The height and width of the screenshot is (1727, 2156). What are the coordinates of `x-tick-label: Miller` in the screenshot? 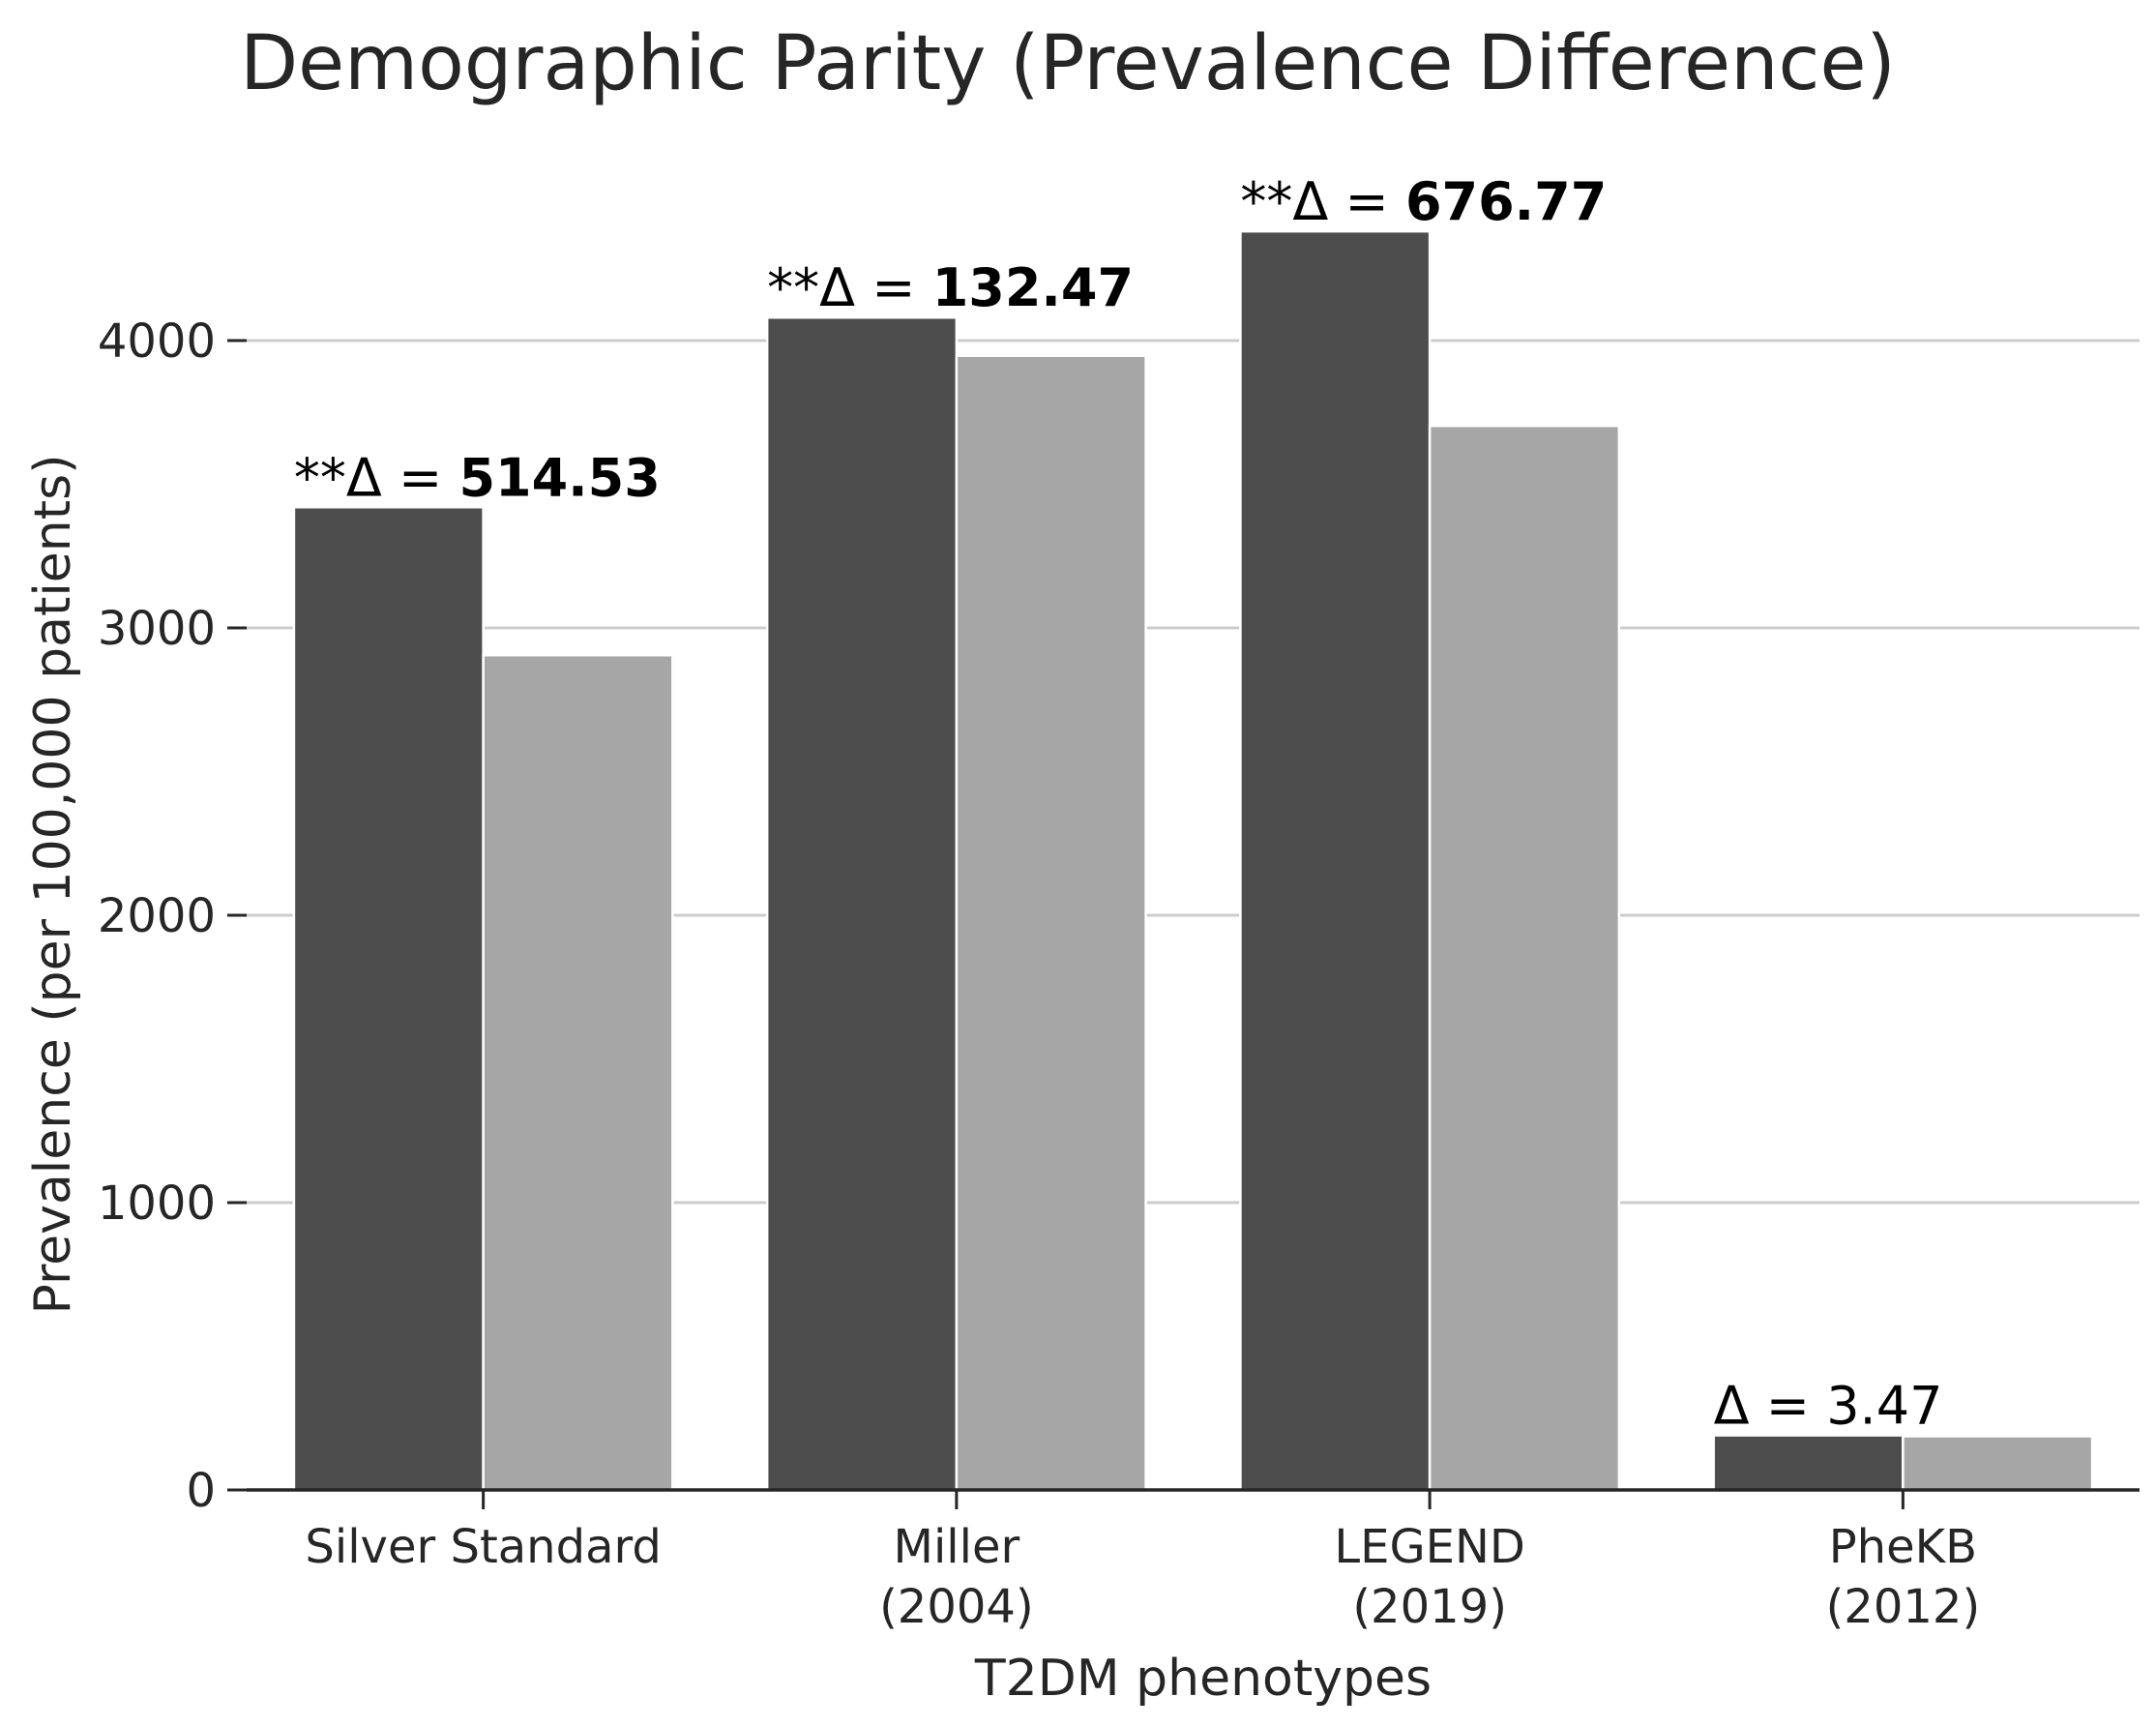 It's located at (957, 1547).